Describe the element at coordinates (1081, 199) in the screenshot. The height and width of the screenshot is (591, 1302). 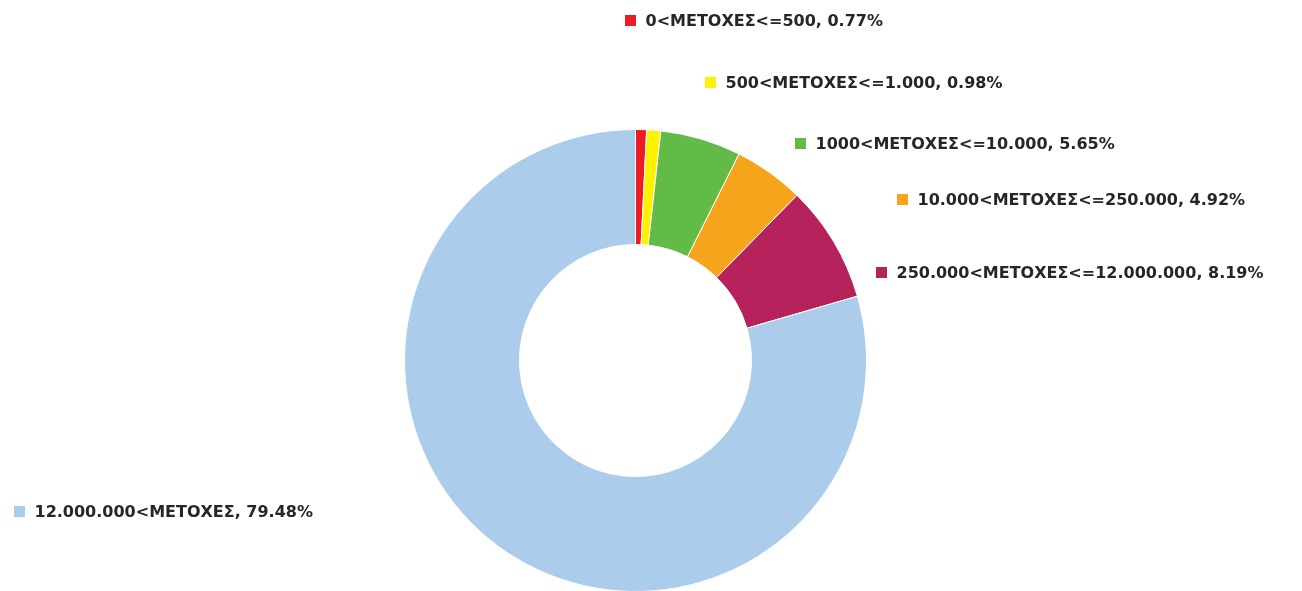
I see `legend-label: 10.000<ΜΕΤΟΧΕΣ<=250.000, 4.92%` at that location.